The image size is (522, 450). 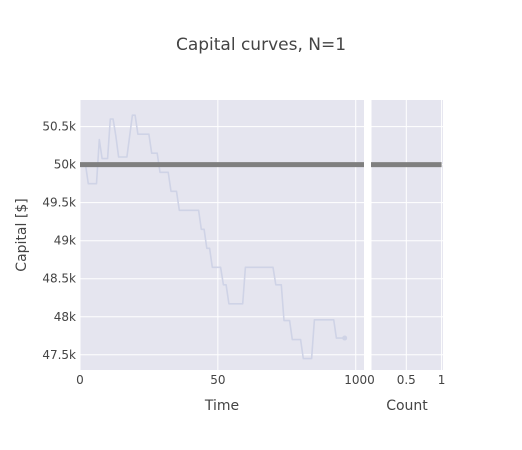 I want to click on y-tick-label: 47.5k, so click(x=59, y=355).